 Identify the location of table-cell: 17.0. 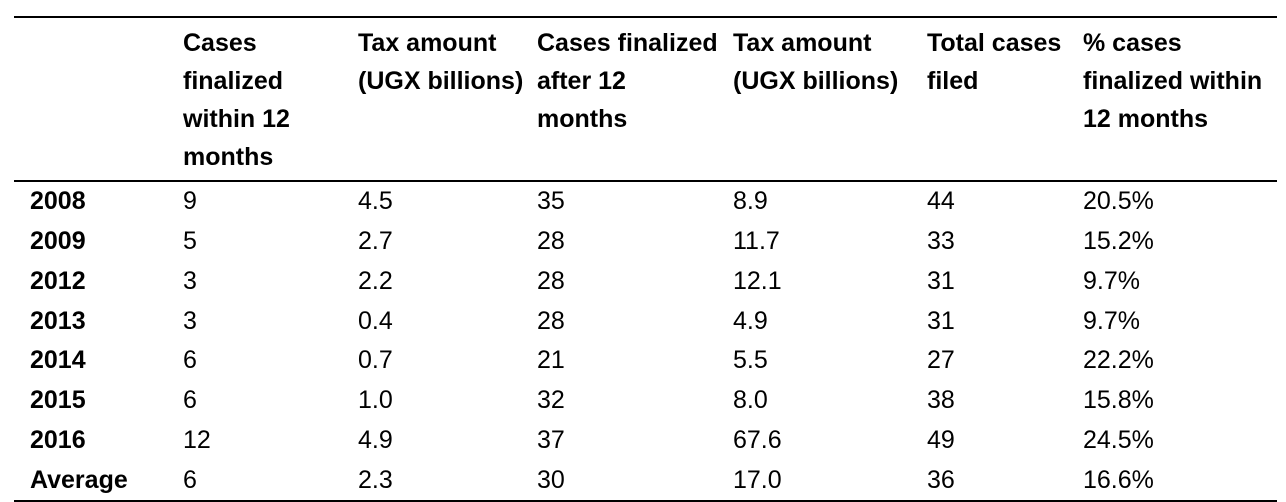
(757, 479).